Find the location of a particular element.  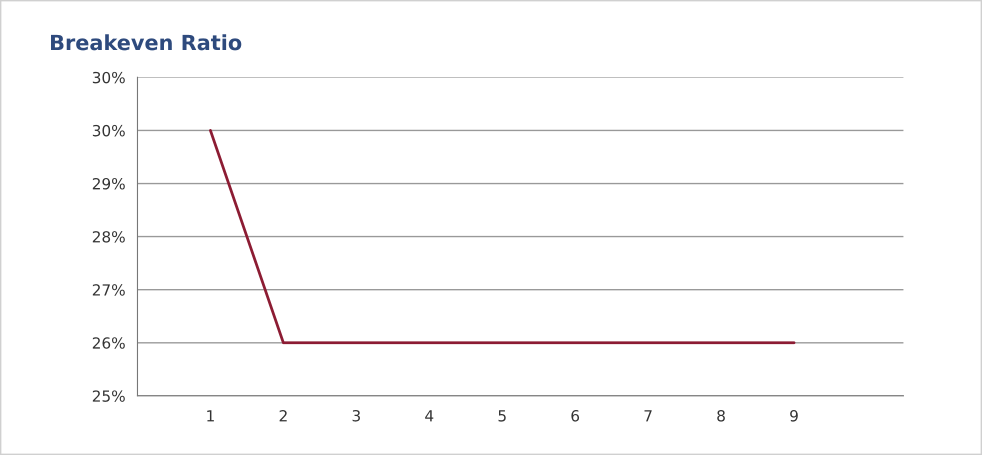

x-tick-label: 3 is located at coordinates (356, 416).